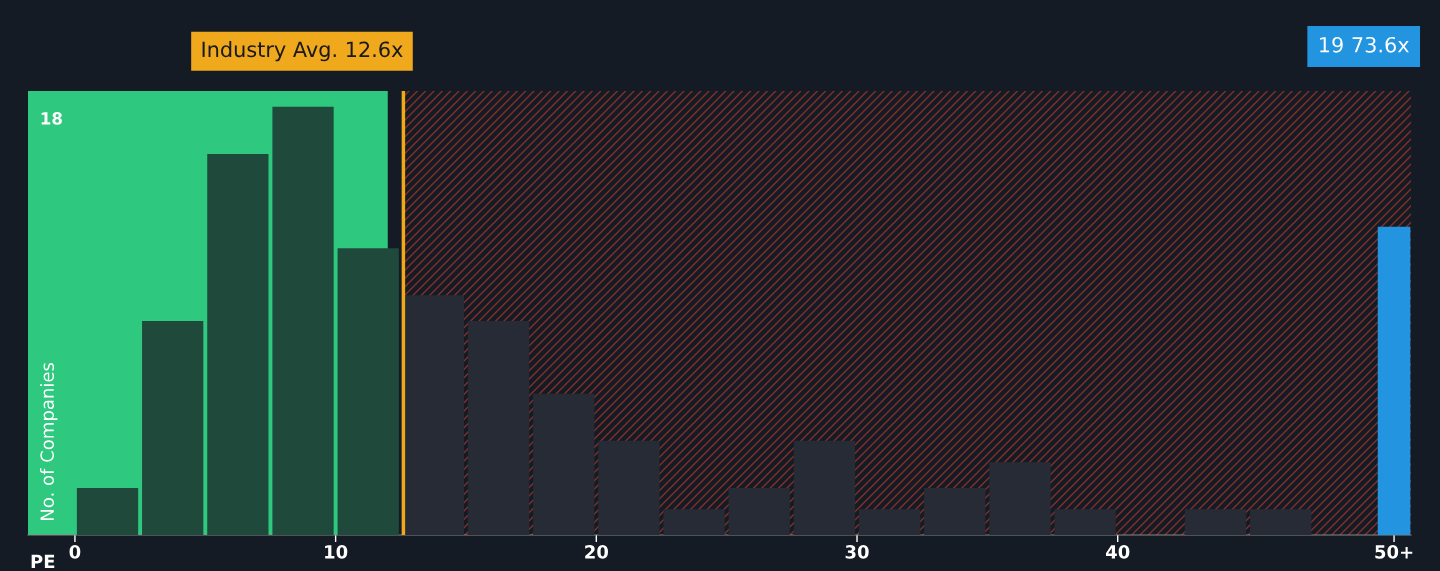  What do you see at coordinates (857, 552) in the screenshot?
I see `x-tick-label: 30` at bounding box center [857, 552].